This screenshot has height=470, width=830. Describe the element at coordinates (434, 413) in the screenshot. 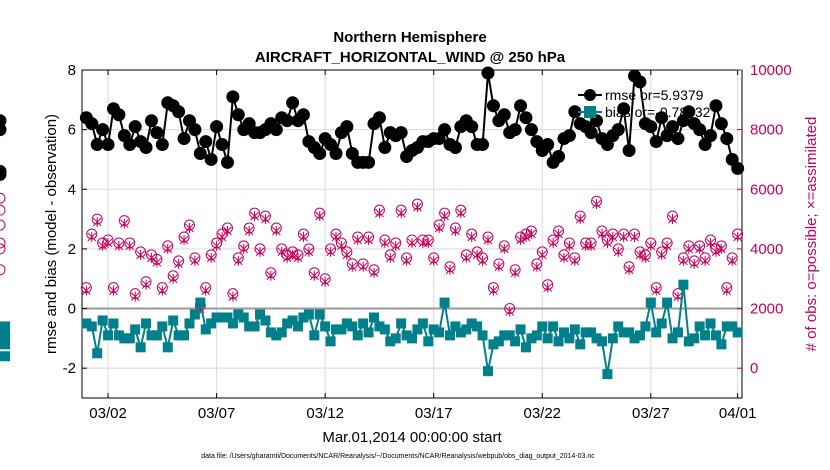

I see `x-tick-label: 03/17` at that location.